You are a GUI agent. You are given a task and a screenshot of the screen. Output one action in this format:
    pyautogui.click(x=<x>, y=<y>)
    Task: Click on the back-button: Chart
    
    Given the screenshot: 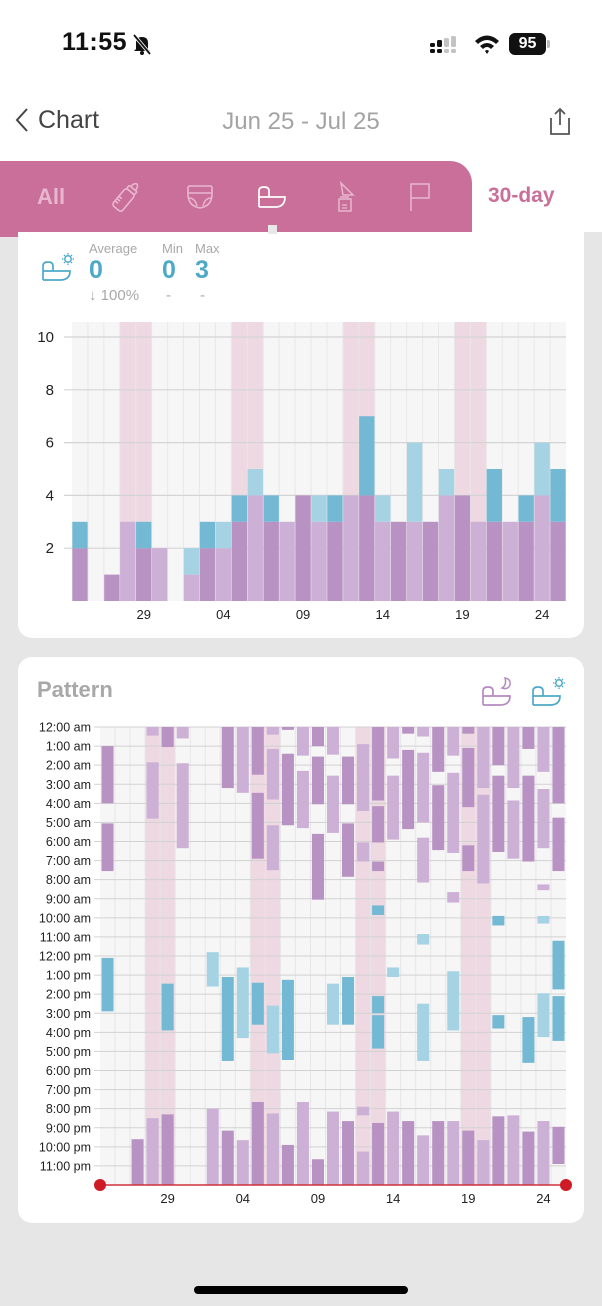 What is the action you would take?
    pyautogui.click(x=56, y=120)
    